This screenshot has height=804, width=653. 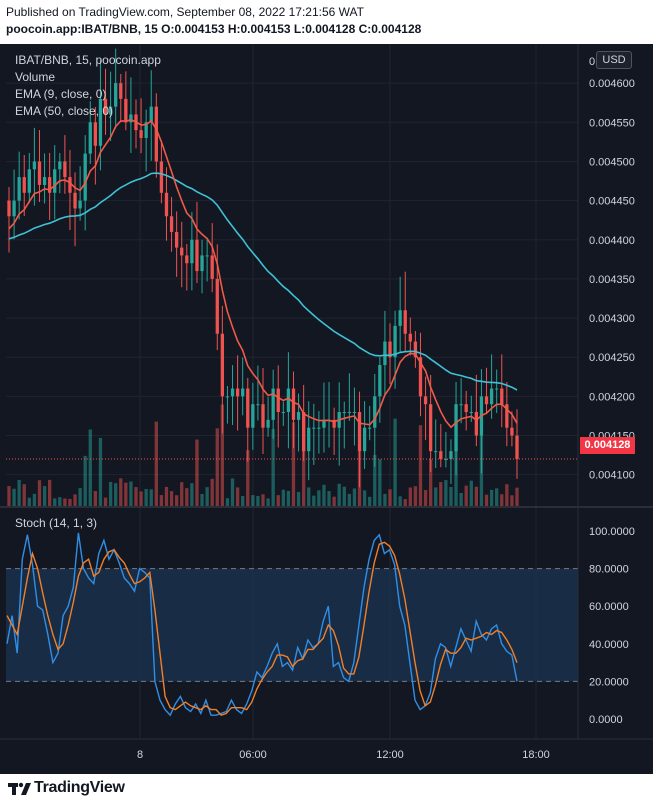 What do you see at coordinates (612, 358) in the screenshot?
I see `price-tick-label: 0.004250` at bounding box center [612, 358].